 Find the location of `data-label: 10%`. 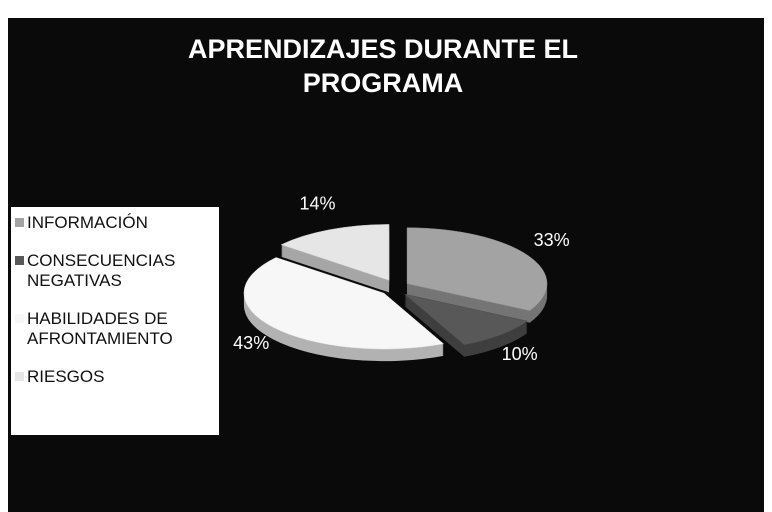

data-label: 10% is located at coordinates (520, 354).